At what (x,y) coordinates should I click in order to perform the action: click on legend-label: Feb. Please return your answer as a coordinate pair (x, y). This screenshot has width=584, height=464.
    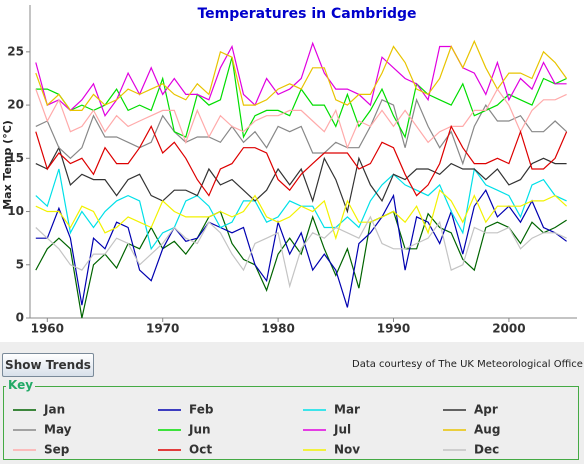
    Looking at the image, I should click on (201, 410).